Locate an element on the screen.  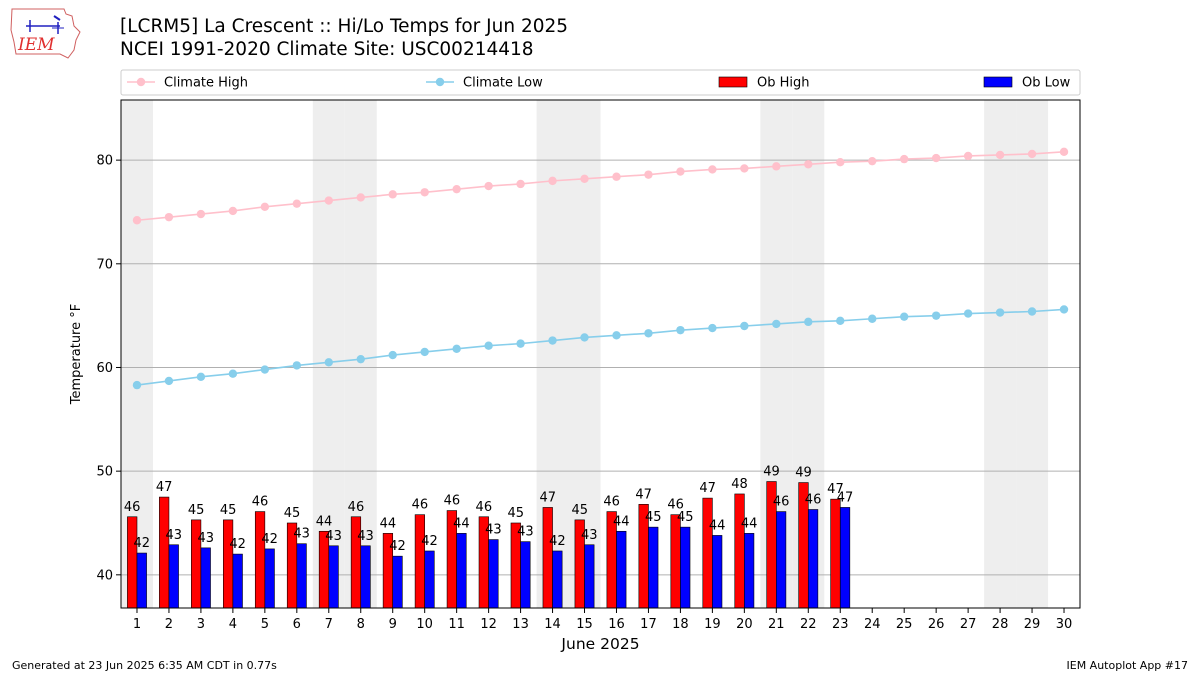
x-tick-label: 1 is located at coordinates (137, 624).